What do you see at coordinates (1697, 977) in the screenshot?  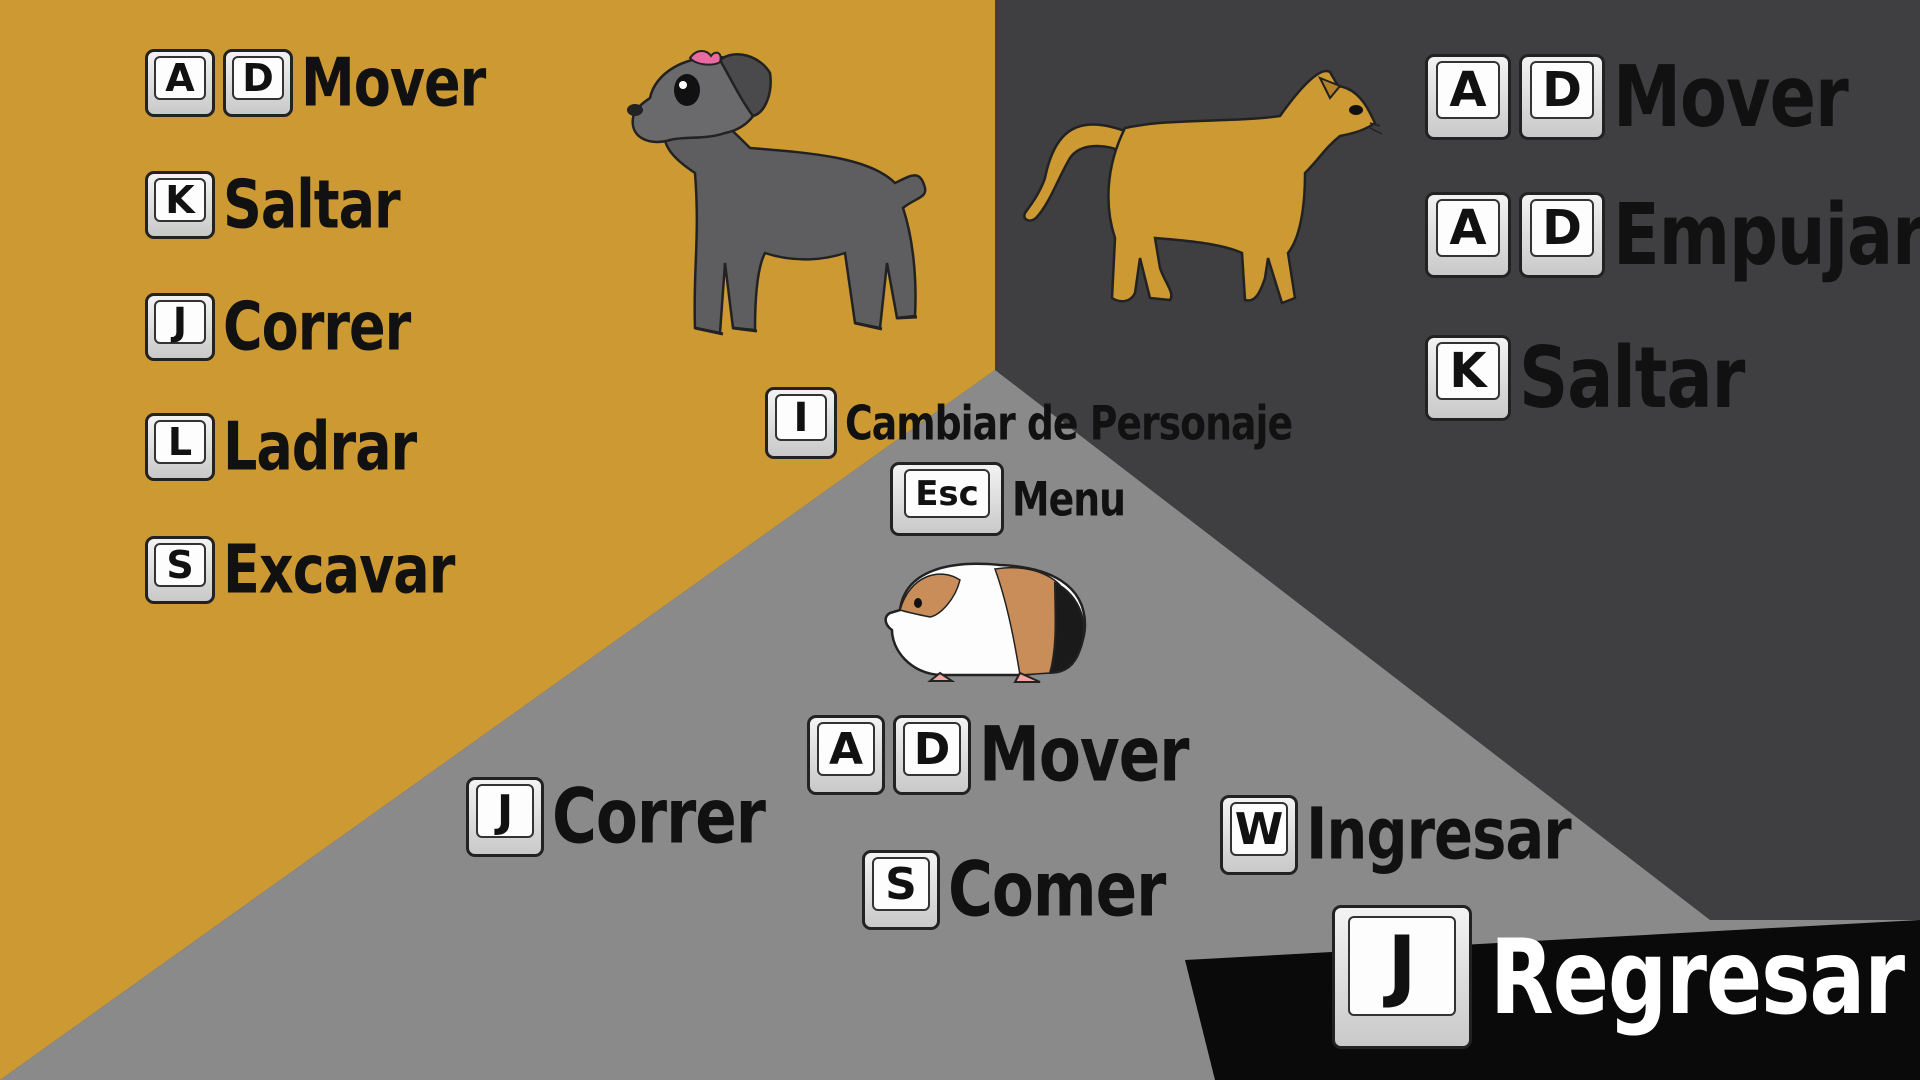 I see `back-label: Regresar` at bounding box center [1697, 977].